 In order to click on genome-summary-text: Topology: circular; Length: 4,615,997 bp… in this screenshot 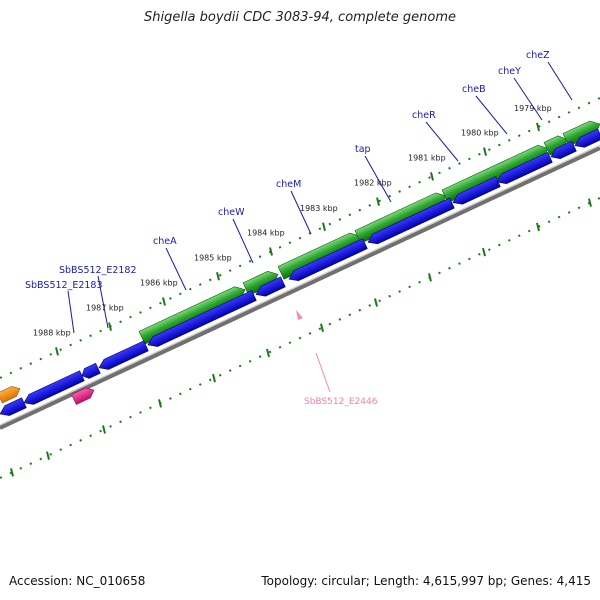, I will do `click(426, 581)`.